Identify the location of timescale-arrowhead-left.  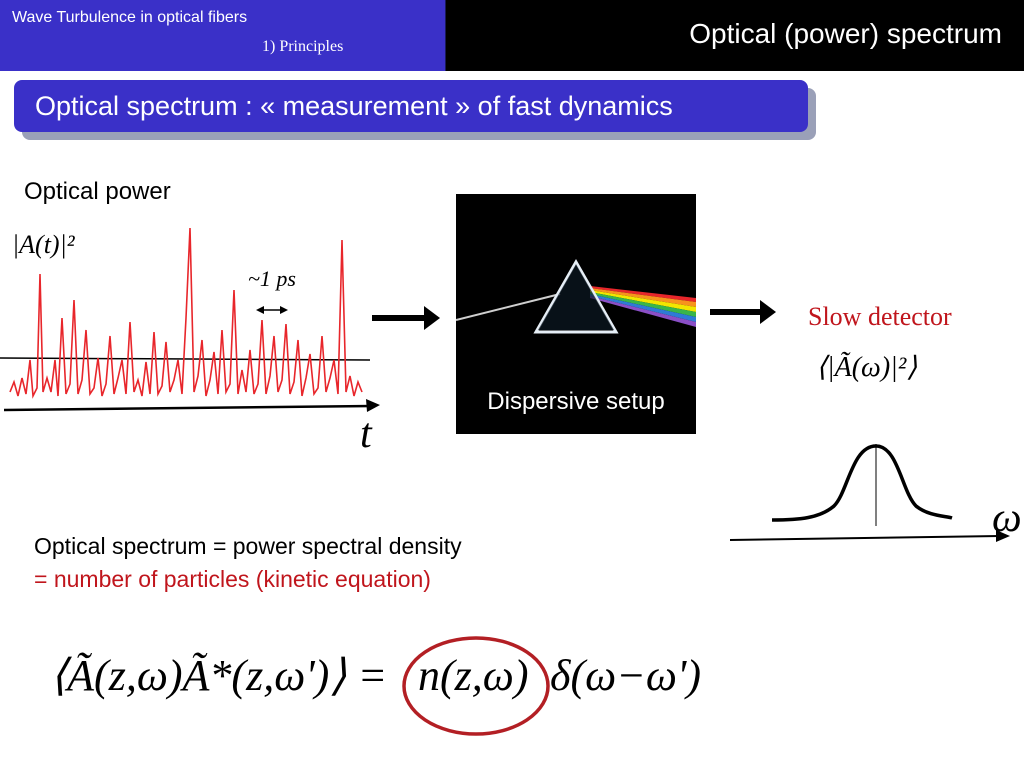
(260, 310).